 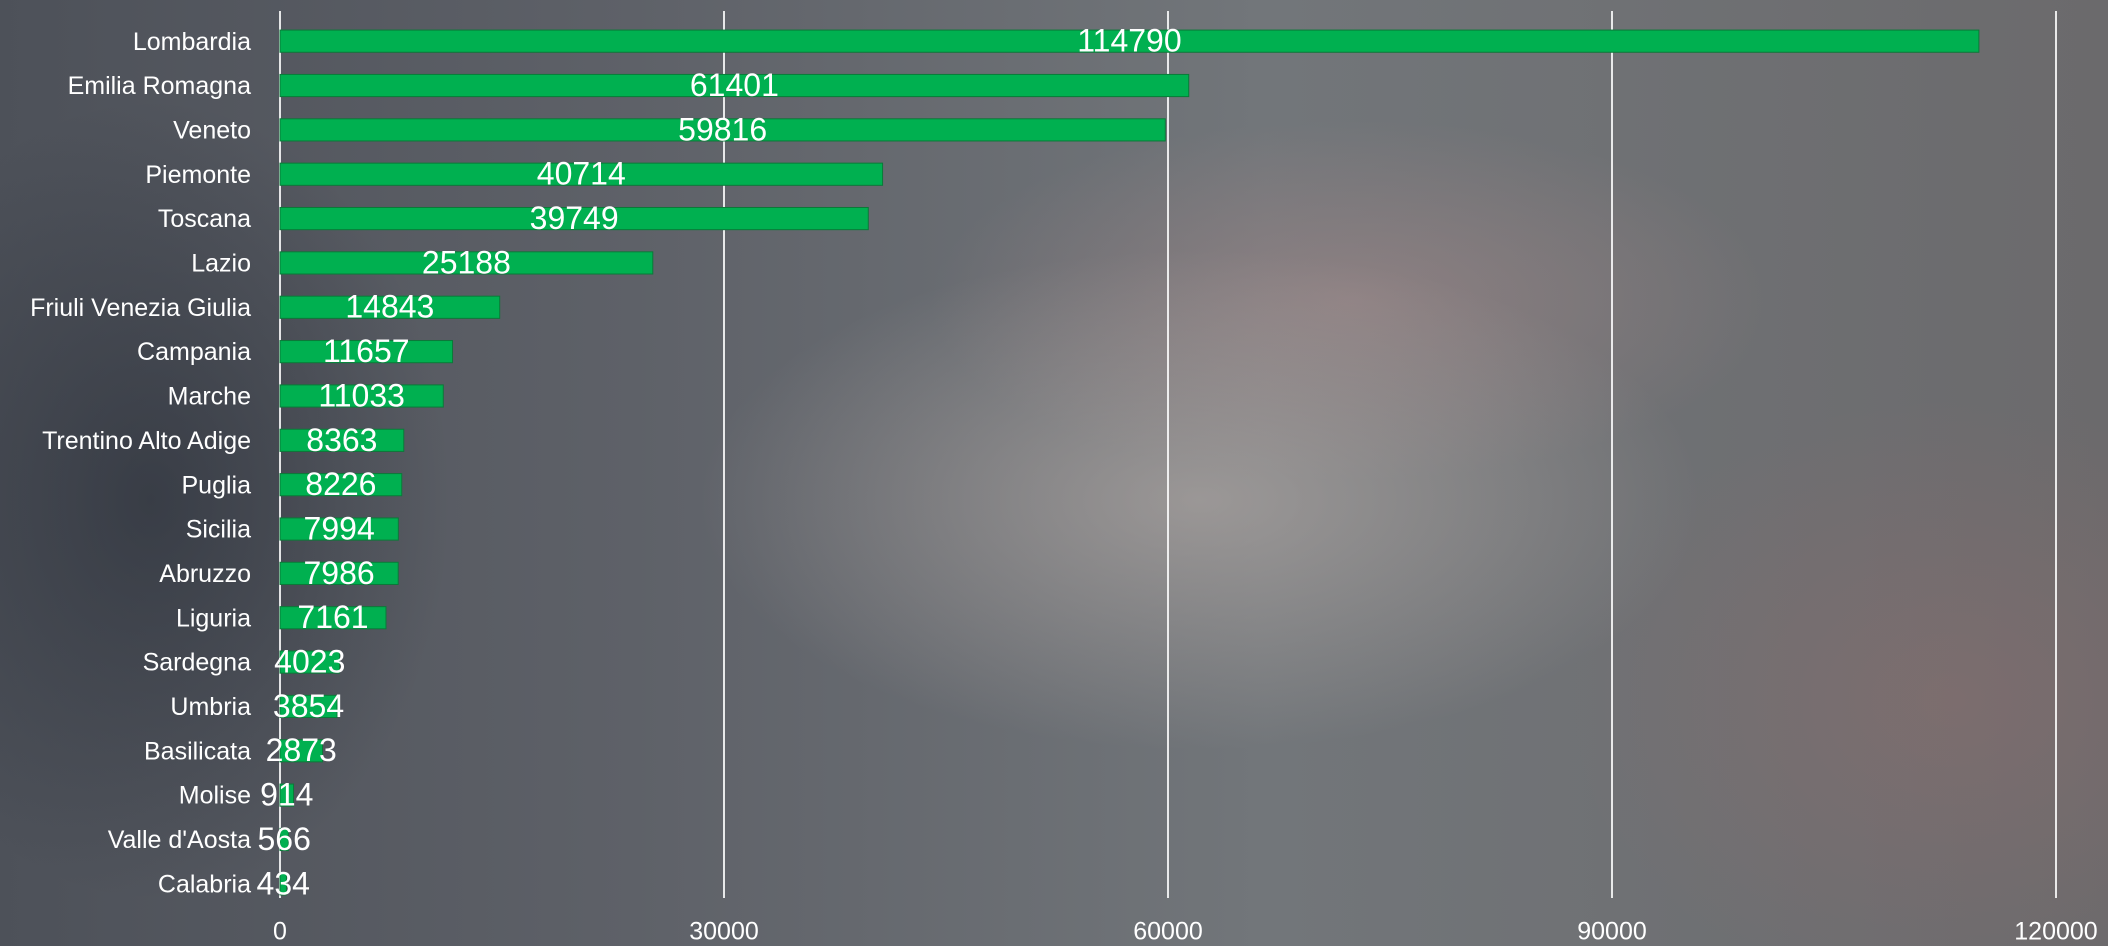 What do you see at coordinates (280, 932) in the screenshot?
I see `x-tick-label: 0` at bounding box center [280, 932].